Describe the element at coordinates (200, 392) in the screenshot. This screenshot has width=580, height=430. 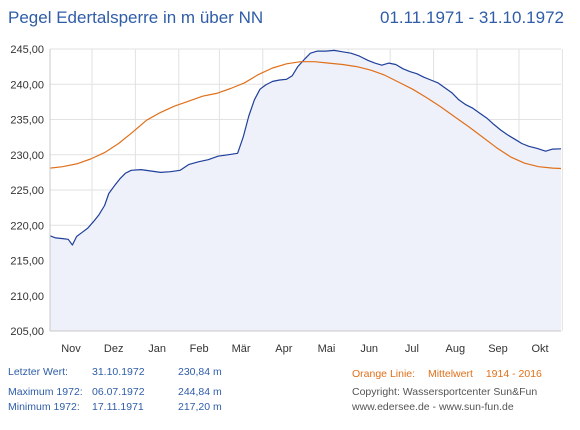
I see `stat-value: 244,84 m` at that location.